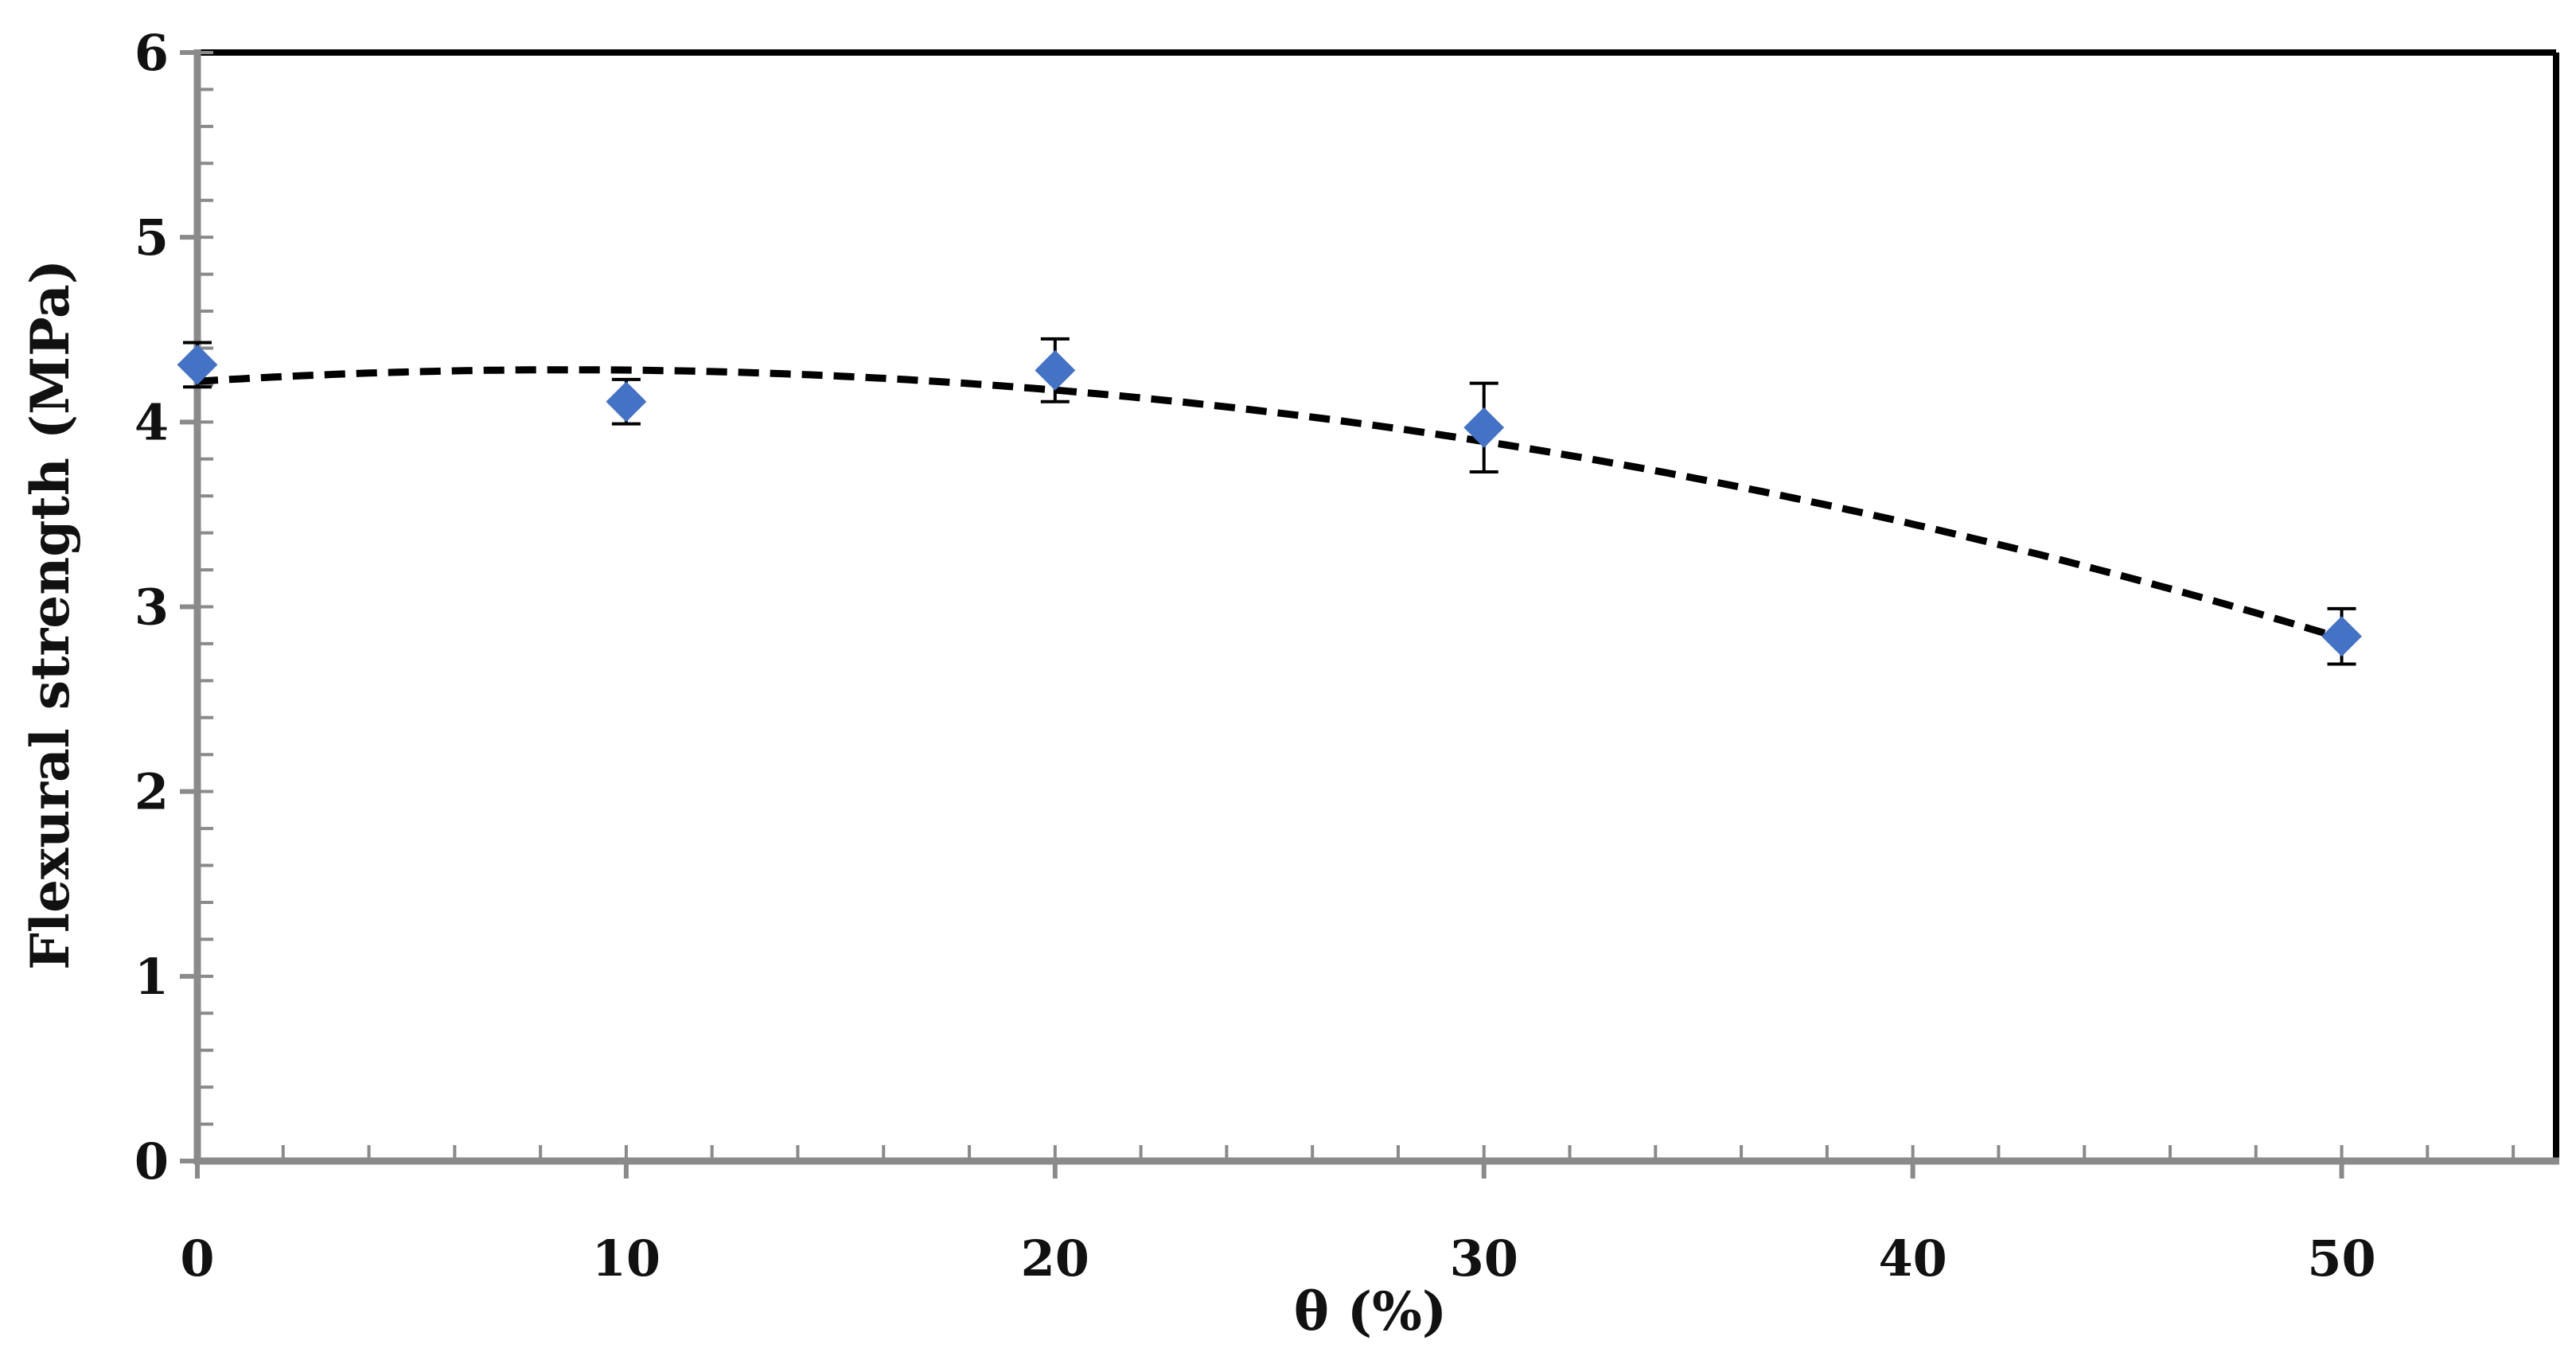 This screenshot has width=2576, height=1356. I want to click on x-tick-label: 20, so click(1055, 1258).